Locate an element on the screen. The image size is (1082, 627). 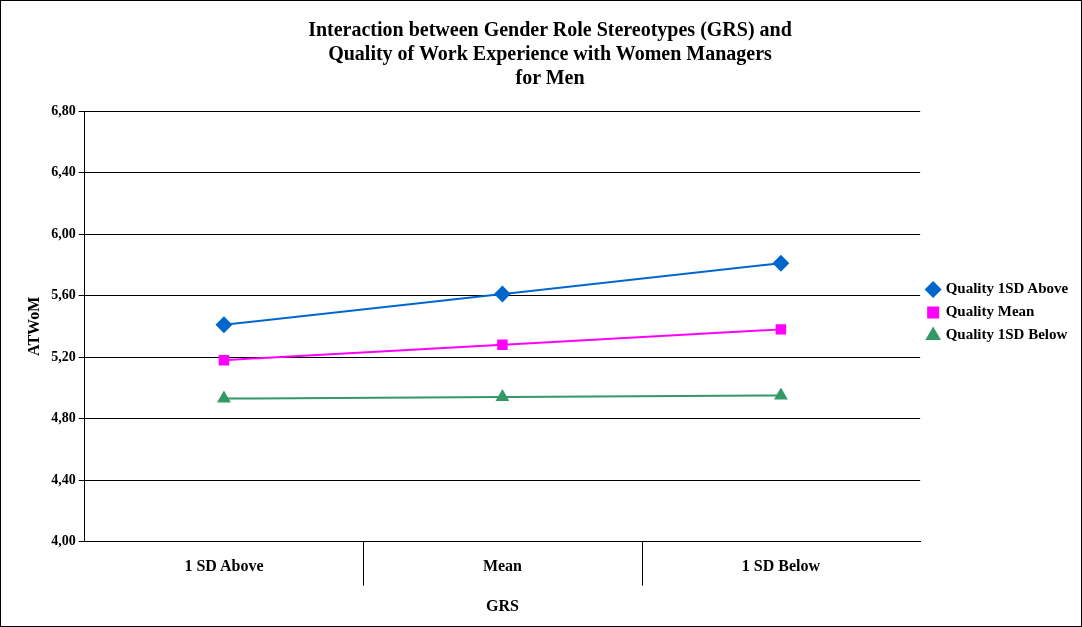
x-tick-label: 1 SD Below is located at coordinates (781, 566).